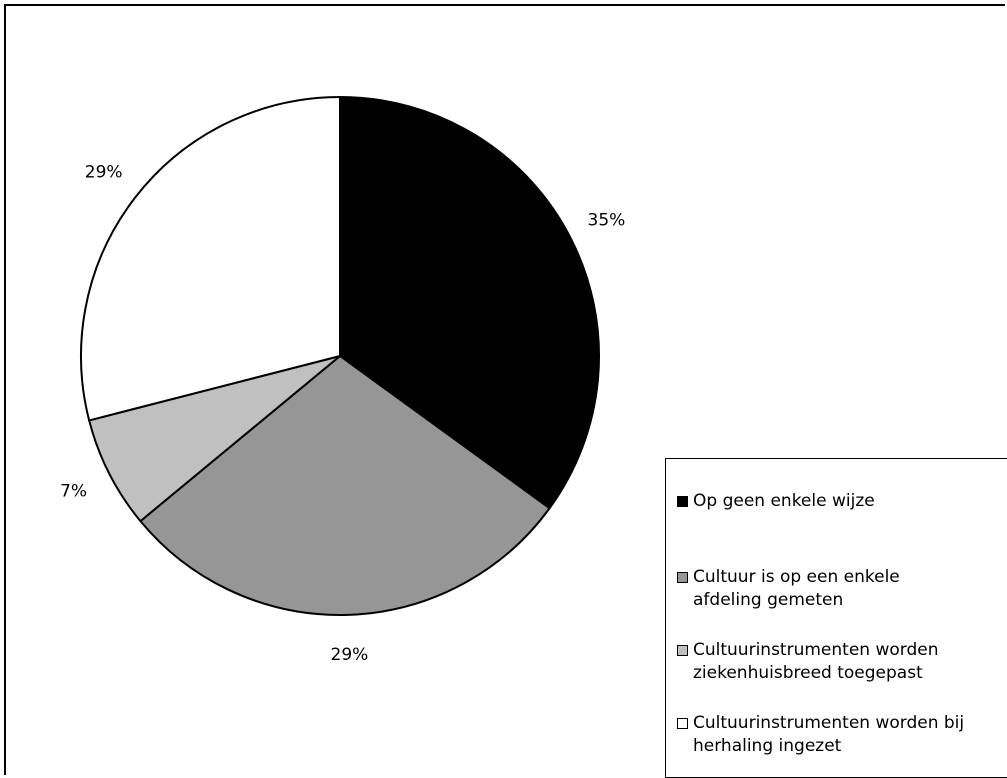 The image size is (1007, 778). Describe the element at coordinates (784, 501) in the screenshot. I see `legend-label-0: Op geen enkele wijze` at that location.